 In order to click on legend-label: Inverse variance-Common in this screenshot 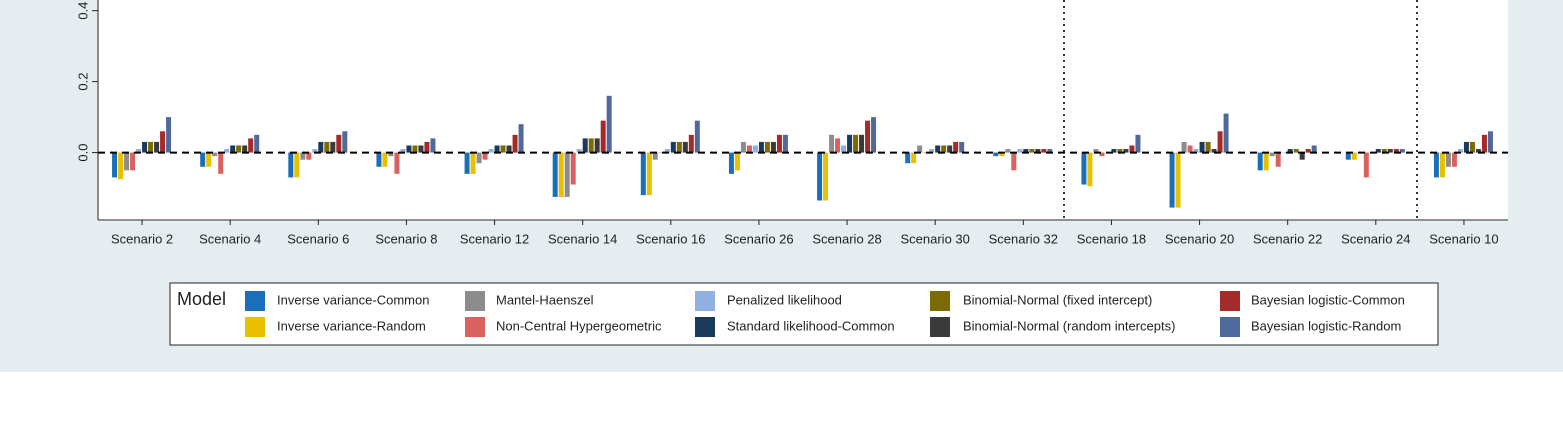, I will do `click(353, 299)`.